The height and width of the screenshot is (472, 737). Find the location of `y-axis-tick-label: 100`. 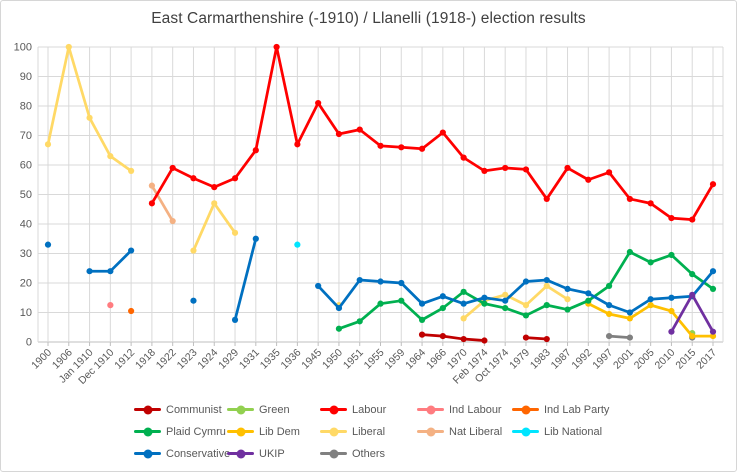

y-axis-tick-label: 100 is located at coordinates (23, 48).